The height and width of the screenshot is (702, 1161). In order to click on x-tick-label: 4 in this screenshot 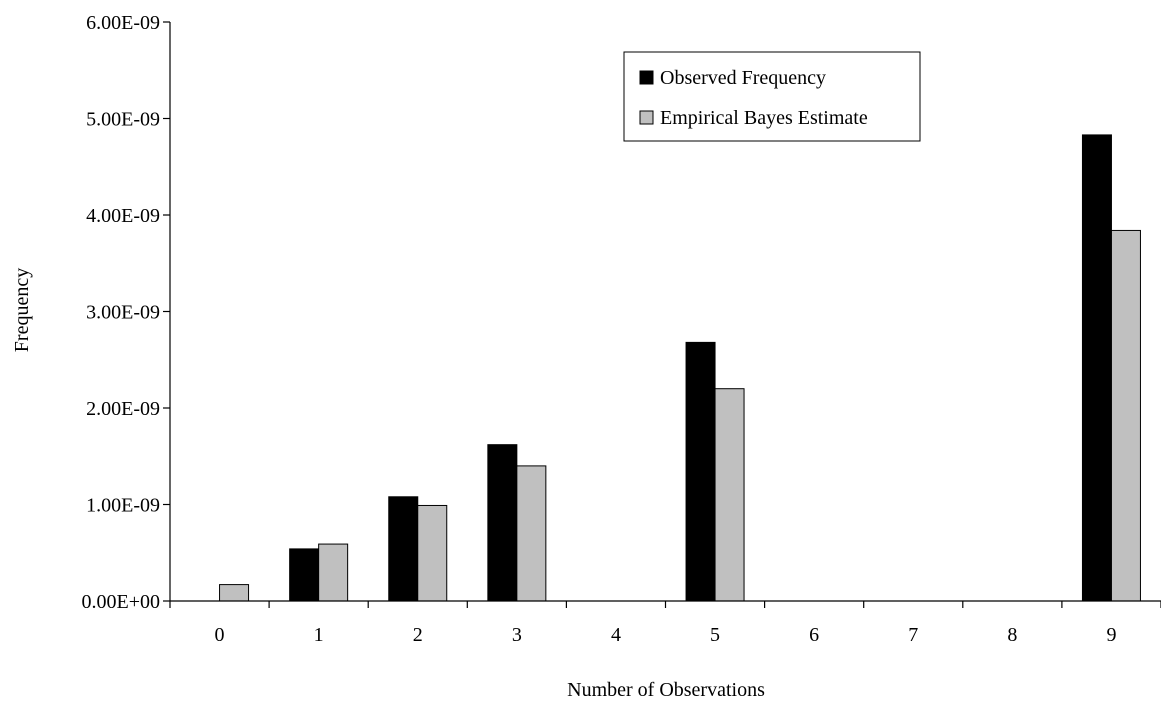, I will do `click(616, 635)`.